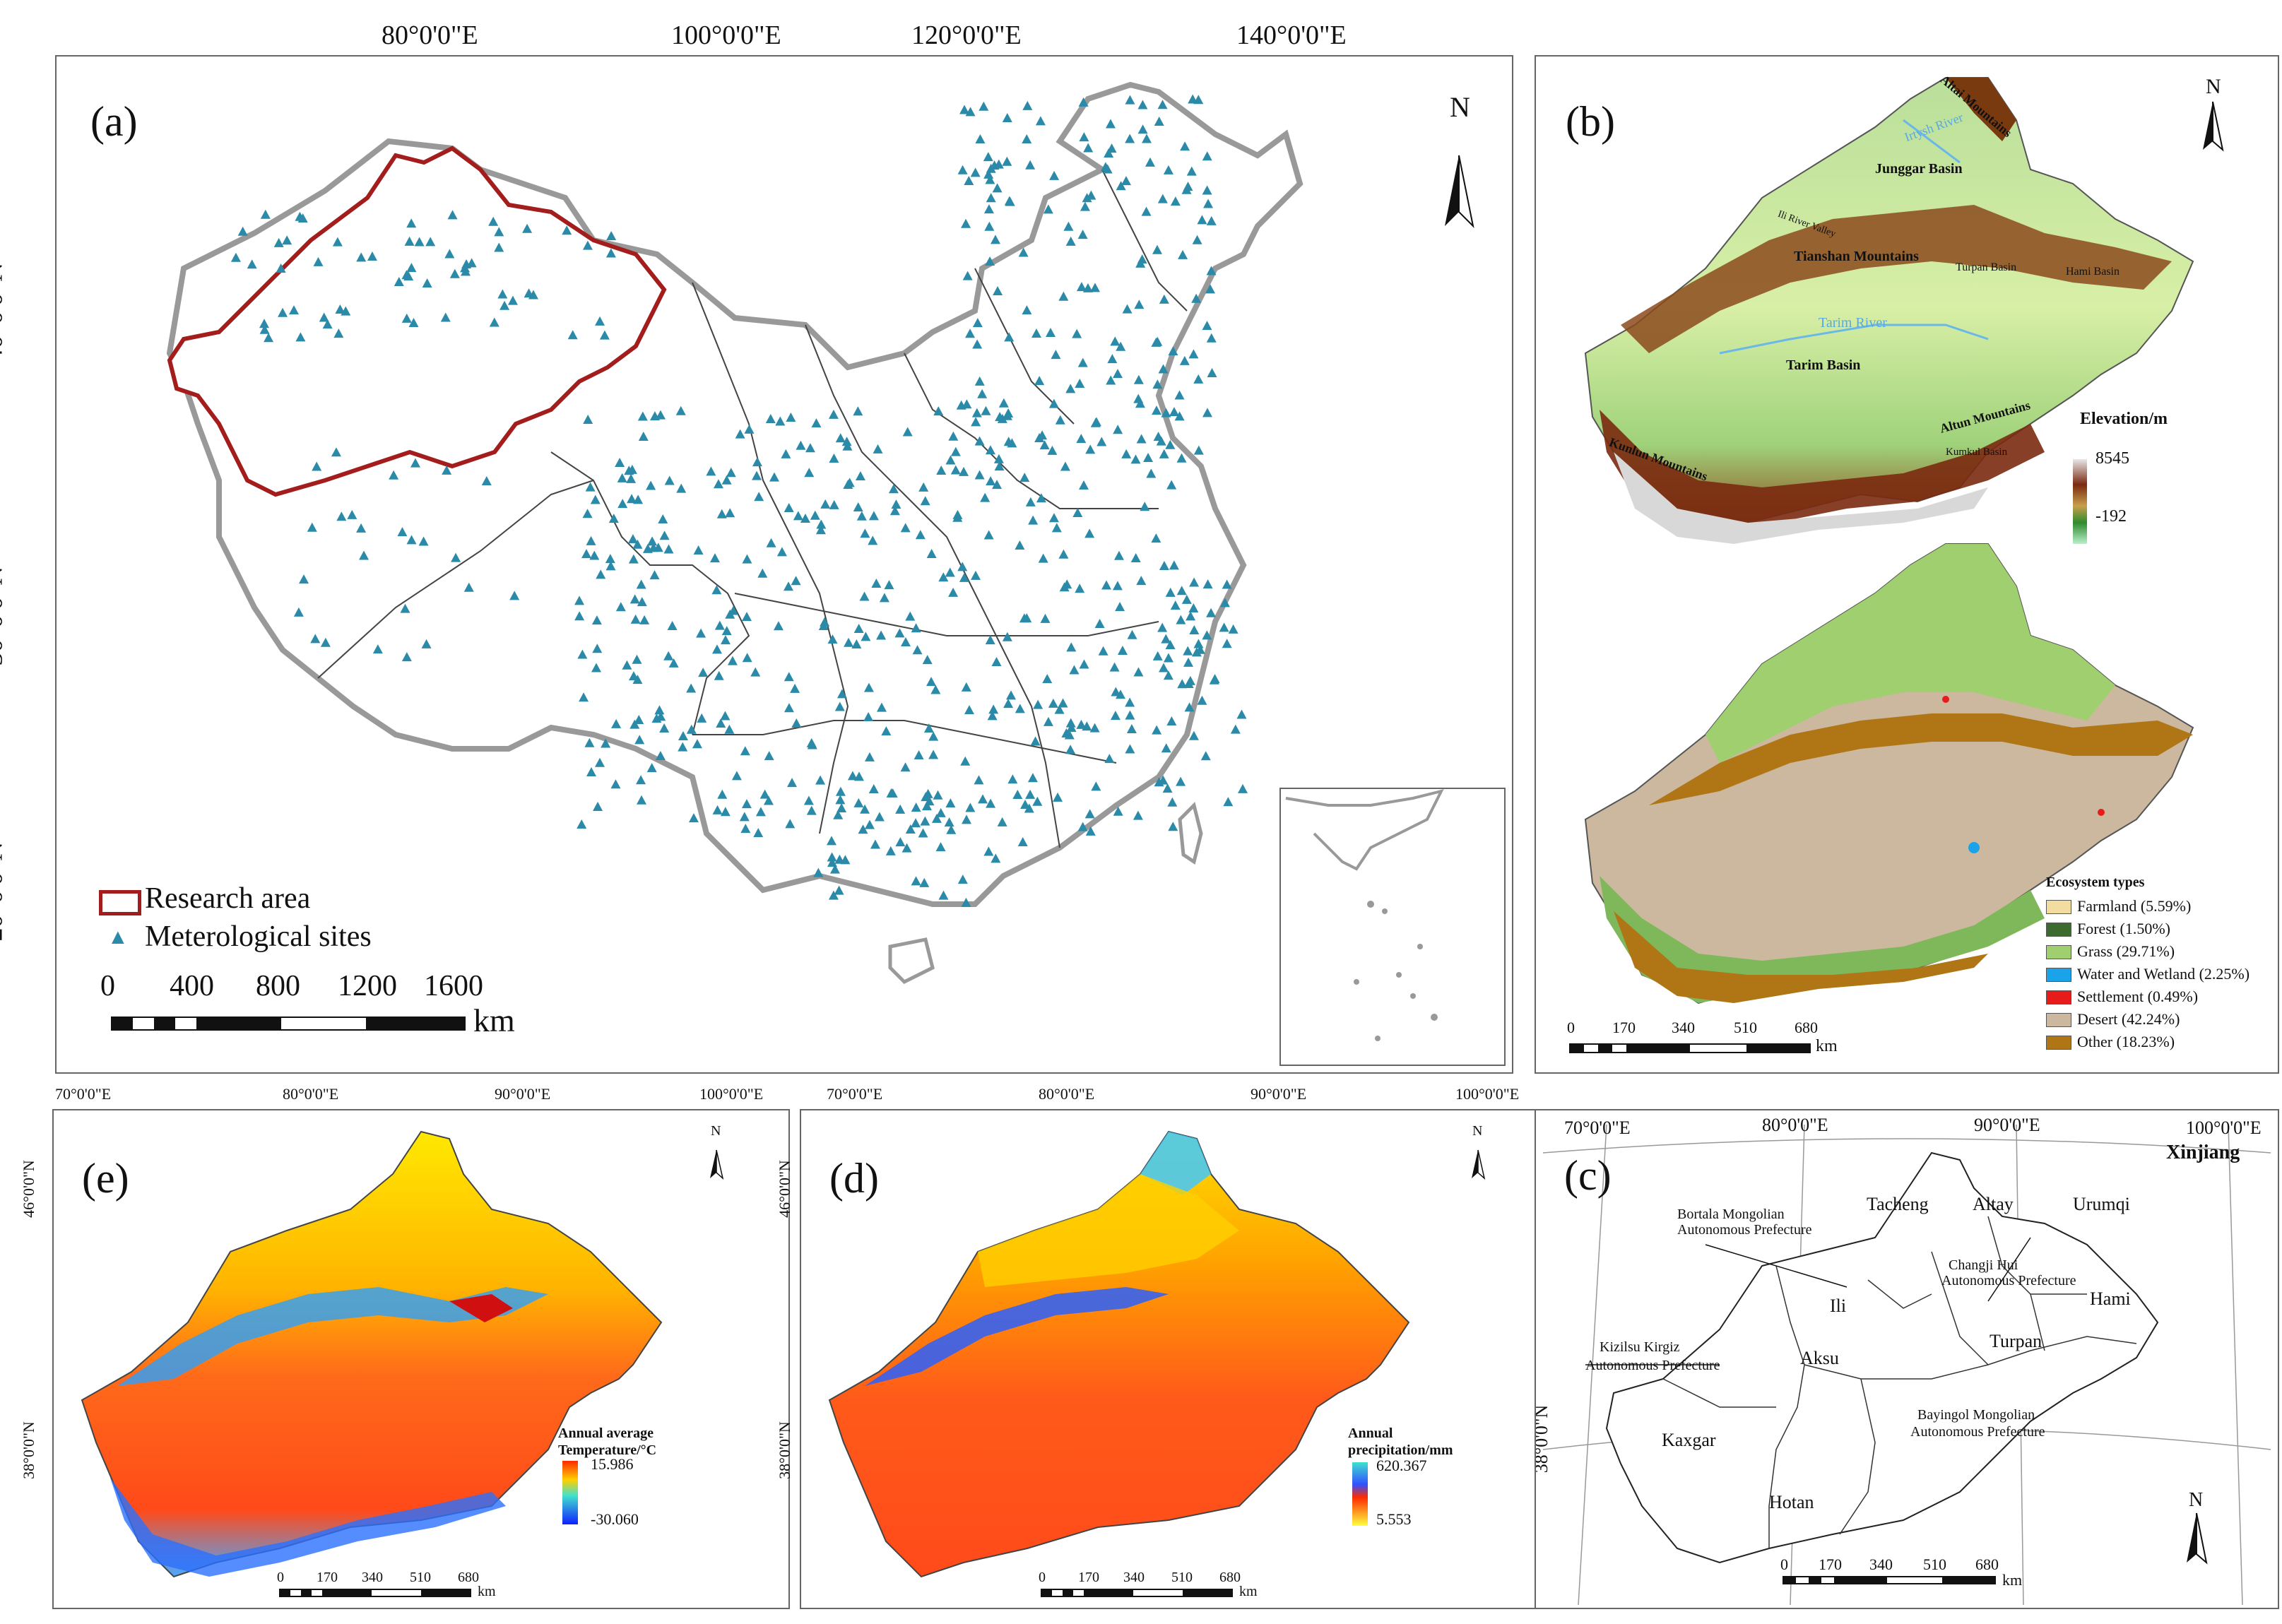 The width and height of the screenshot is (2282, 1624). What do you see at coordinates (120, 902) in the screenshot?
I see `legend-research-area-swatch` at bounding box center [120, 902].